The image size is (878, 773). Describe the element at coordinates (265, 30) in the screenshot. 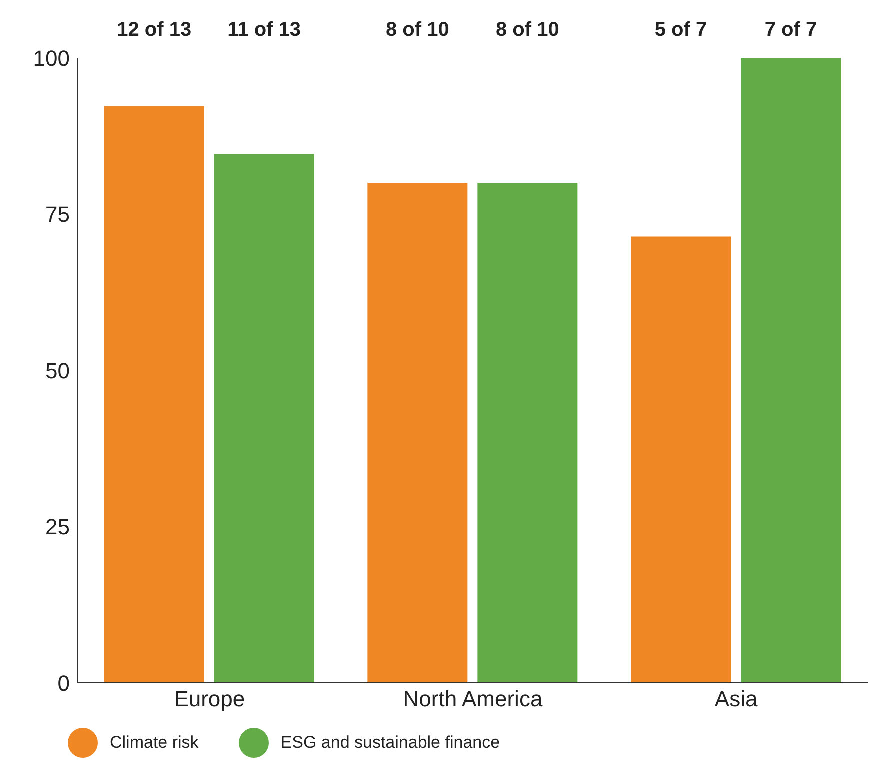

I see `text: 11 of 13` at that location.